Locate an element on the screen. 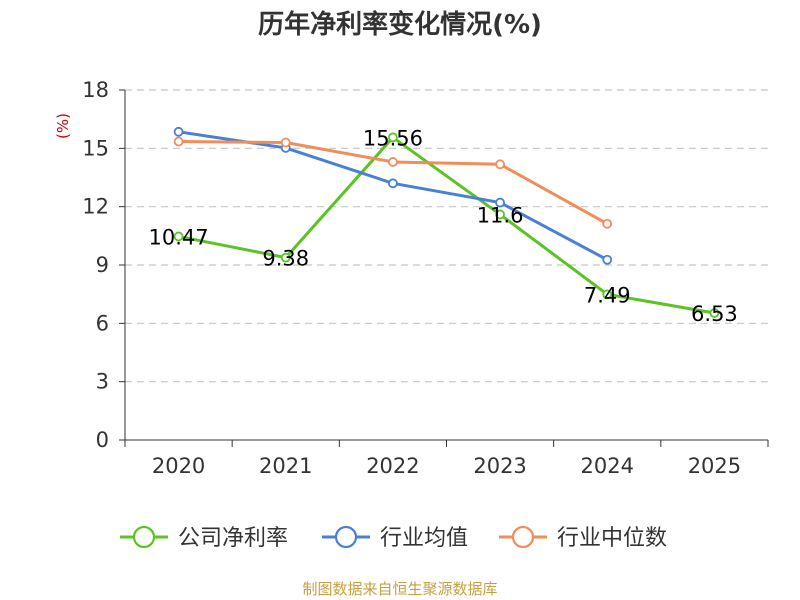 The width and height of the screenshot is (800, 600). y-tick-label: 0 is located at coordinates (102, 440).